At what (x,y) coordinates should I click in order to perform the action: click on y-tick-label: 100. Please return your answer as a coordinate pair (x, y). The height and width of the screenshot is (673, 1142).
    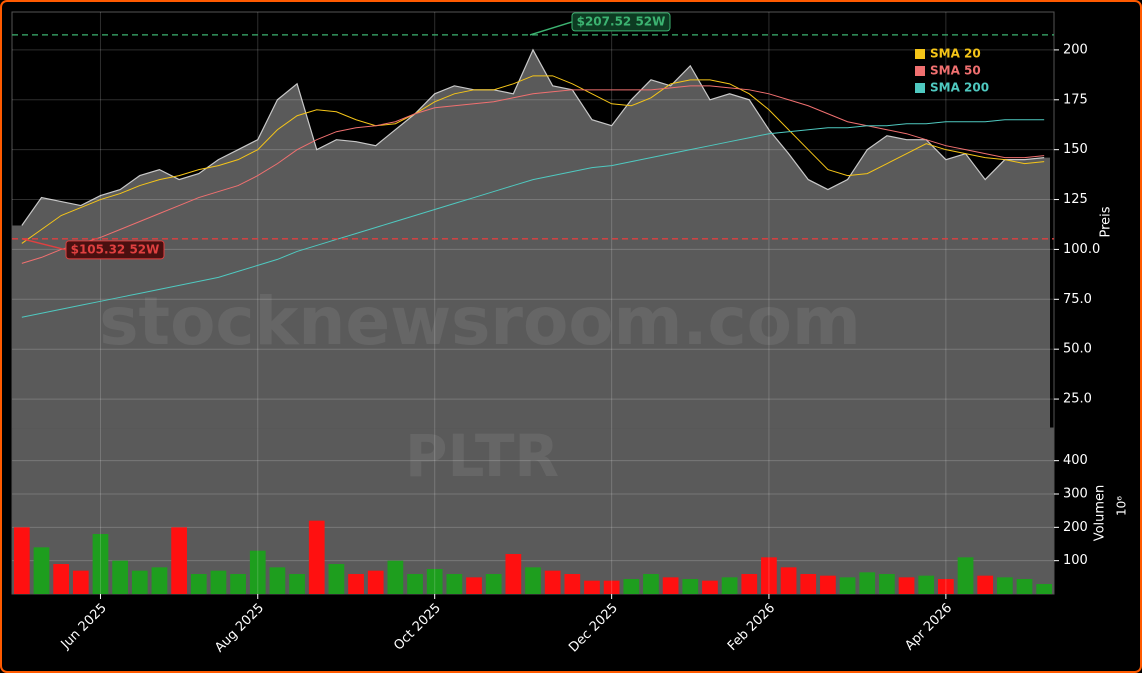
    Looking at the image, I should click on (1075, 560).